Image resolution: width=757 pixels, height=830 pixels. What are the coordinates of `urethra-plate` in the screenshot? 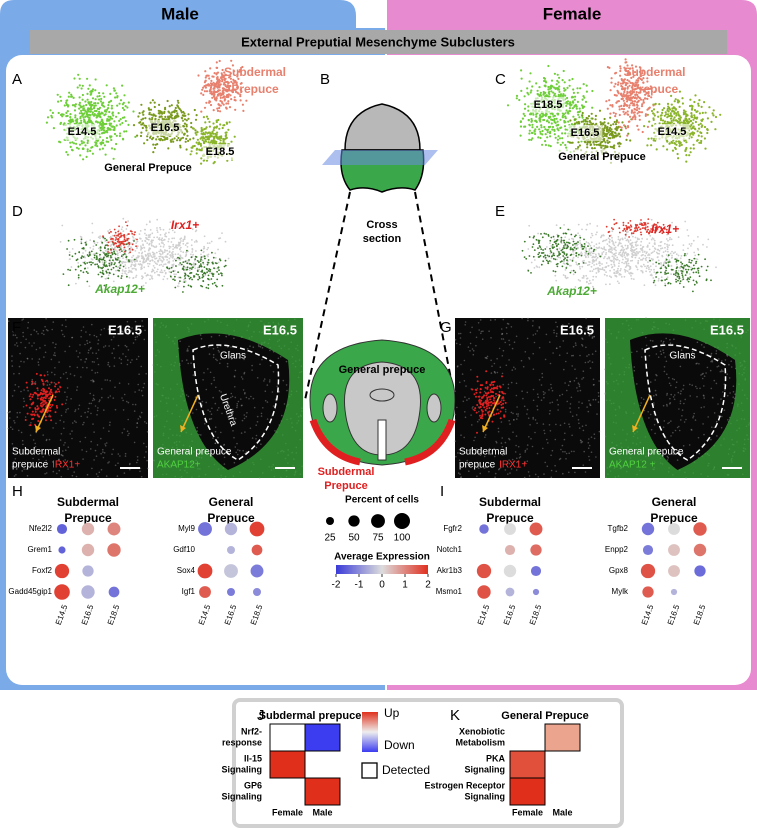 It's located at (382, 440).